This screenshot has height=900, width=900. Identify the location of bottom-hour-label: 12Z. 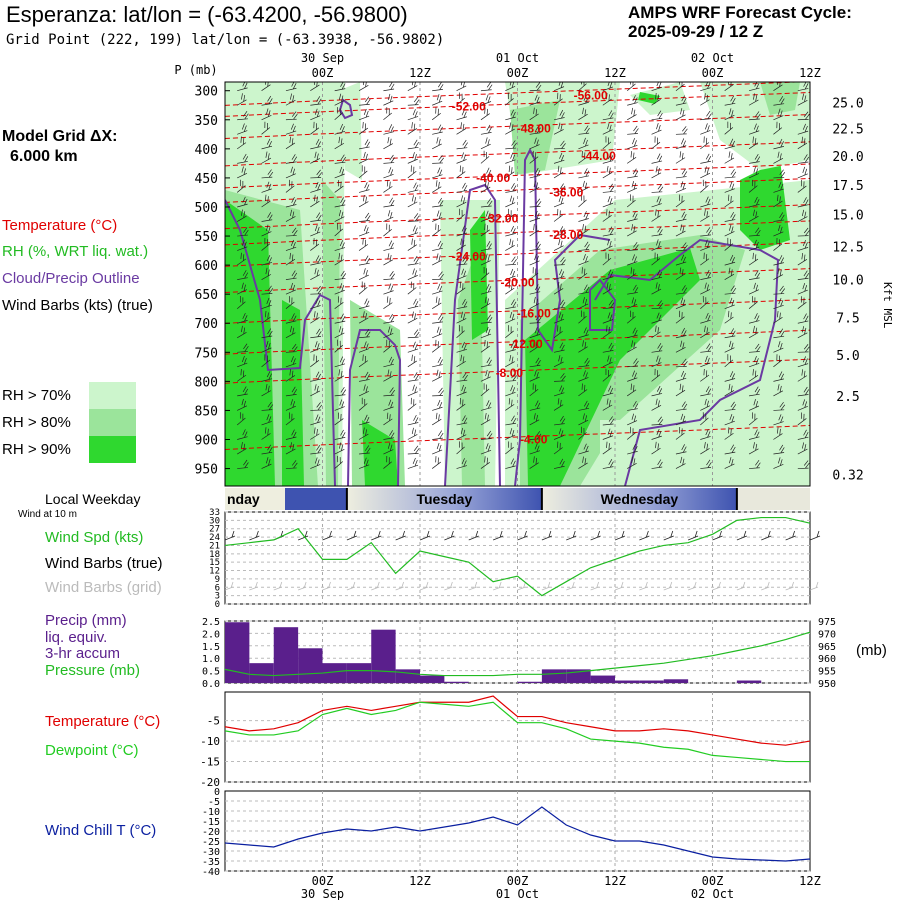
(420, 881).